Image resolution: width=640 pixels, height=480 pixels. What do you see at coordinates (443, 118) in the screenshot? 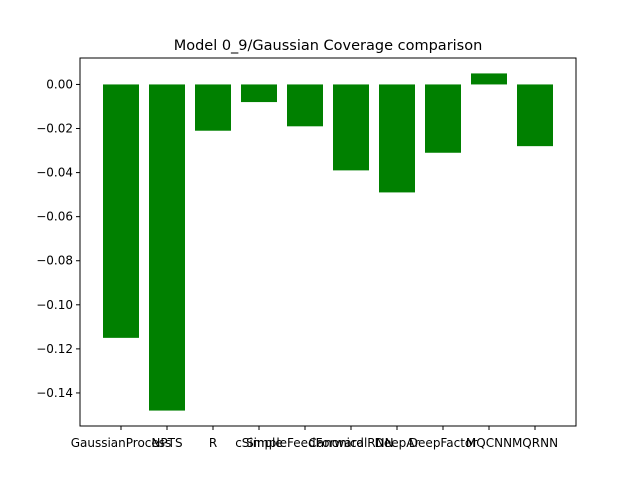
I see `bar-DeepFactor` at bounding box center [443, 118].